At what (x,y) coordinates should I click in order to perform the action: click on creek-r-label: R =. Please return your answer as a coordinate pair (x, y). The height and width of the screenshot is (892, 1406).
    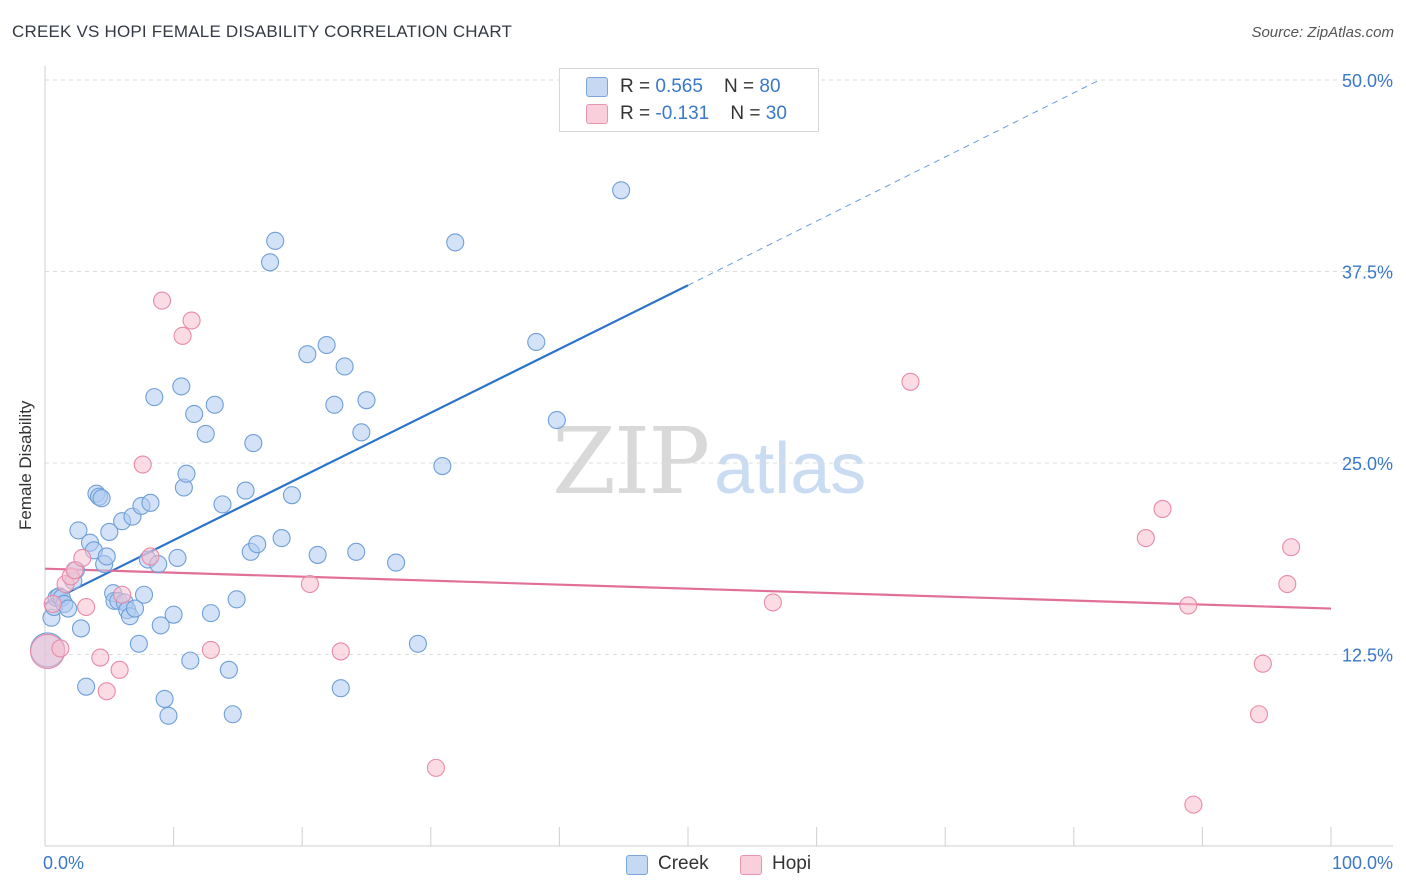
    Looking at the image, I should click on (638, 86).